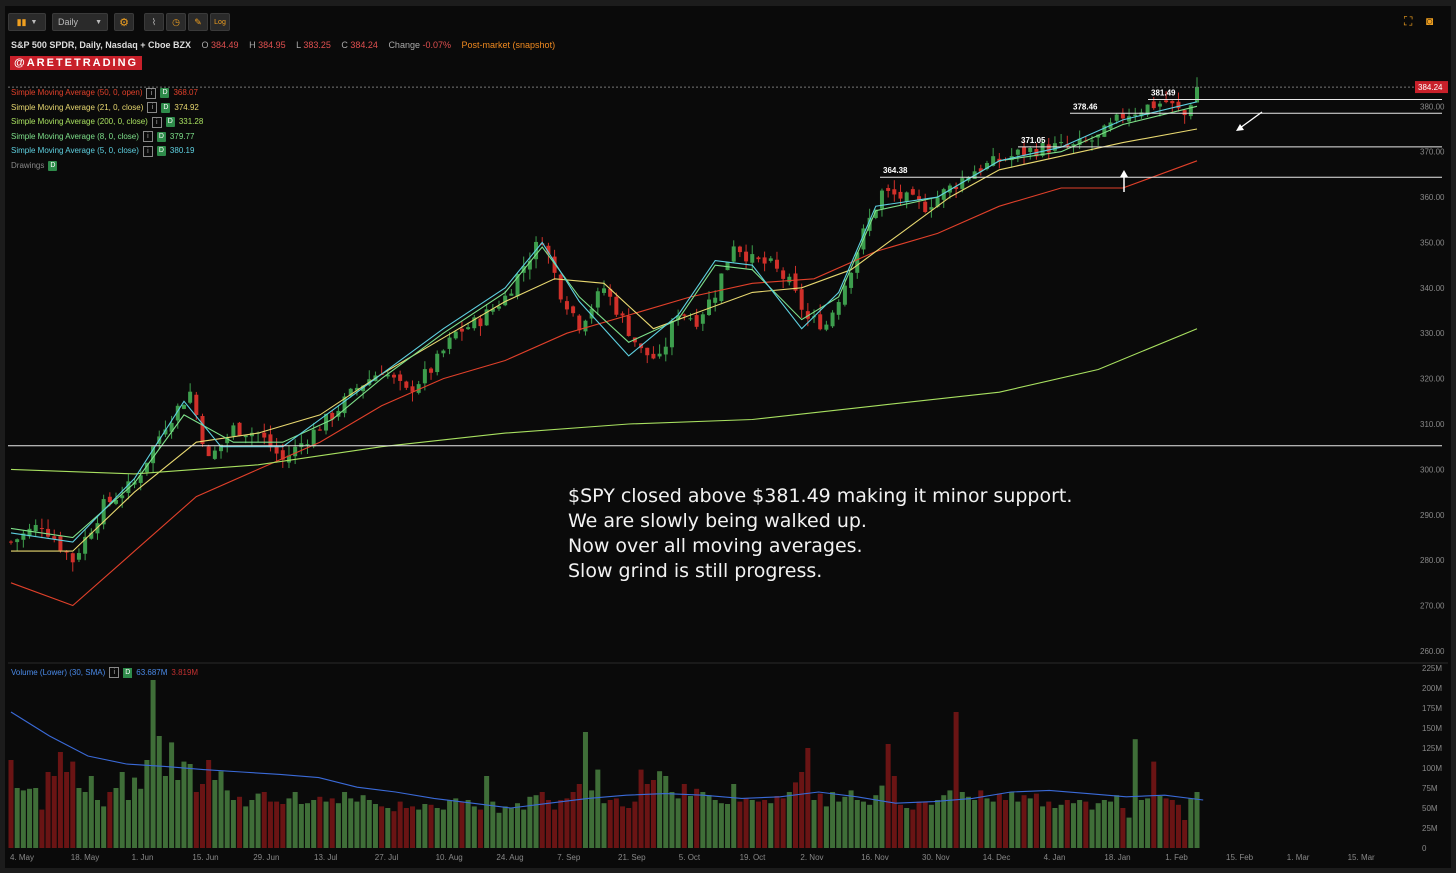  What do you see at coordinates (1432, 106) in the screenshot?
I see `price-axis-tick: 380.00` at bounding box center [1432, 106].